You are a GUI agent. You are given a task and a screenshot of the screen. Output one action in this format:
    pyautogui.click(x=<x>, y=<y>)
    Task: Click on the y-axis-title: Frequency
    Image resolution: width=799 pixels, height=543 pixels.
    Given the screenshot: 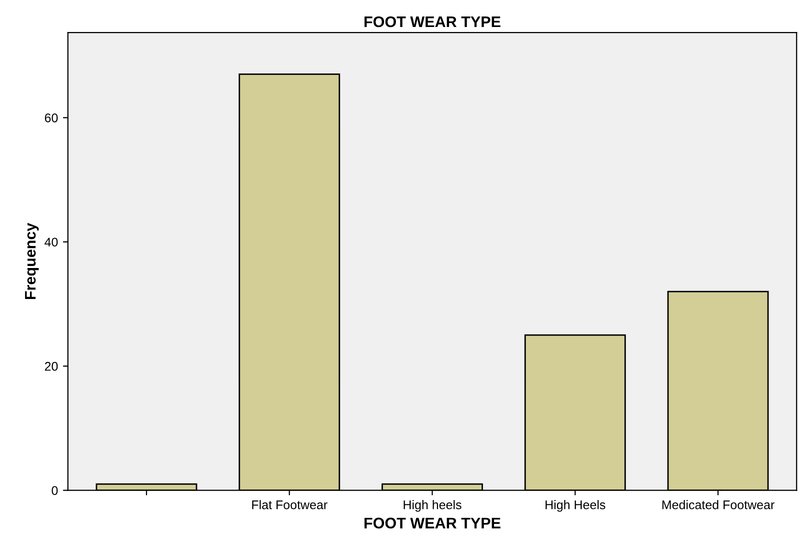 What is the action you would take?
    pyautogui.click(x=32, y=261)
    